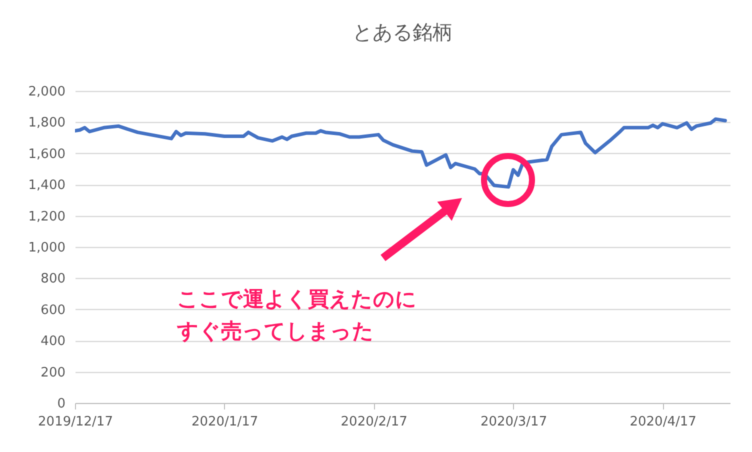 This screenshot has width=752, height=452. Describe the element at coordinates (53, 372) in the screenshot. I see `y-tick-label: 200` at that location.